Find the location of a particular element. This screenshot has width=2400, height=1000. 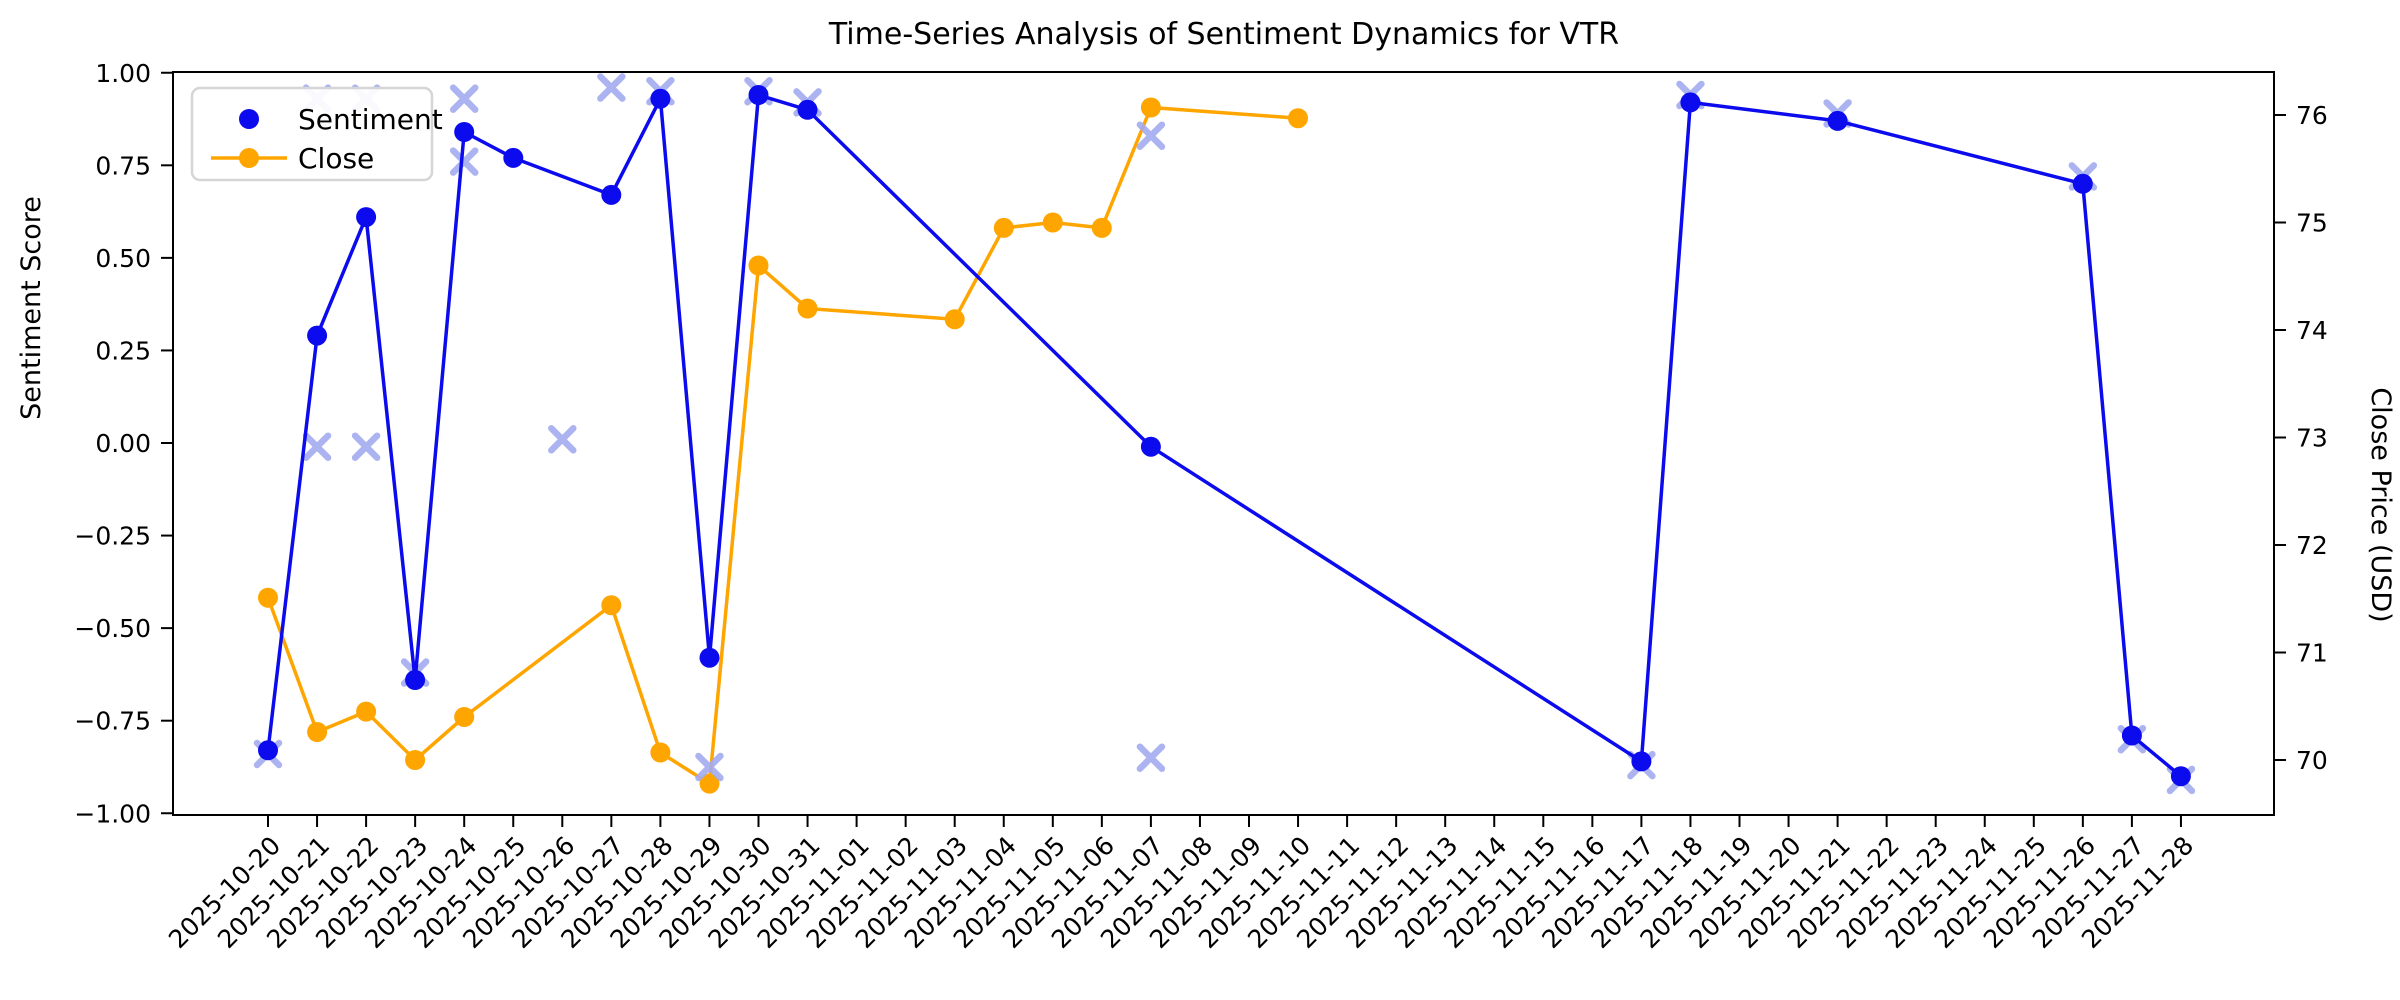

y-right-tick-label: 75 is located at coordinates (2312, 223).